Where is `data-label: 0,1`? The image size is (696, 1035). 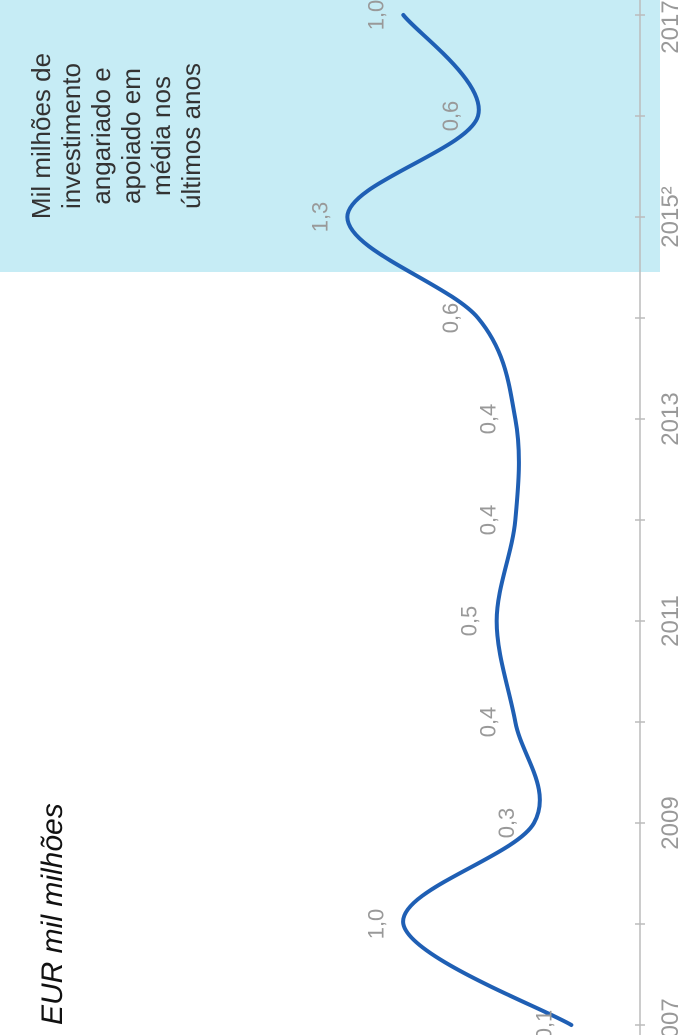 data-label: 0,1 is located at coordinates (543, 1022).